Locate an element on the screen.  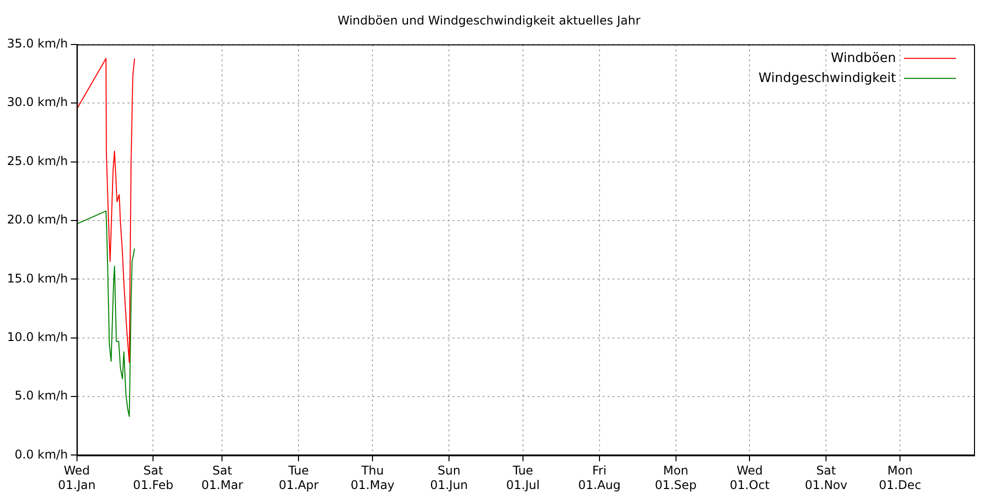
chart-title: Windböen und Windgeschwindigkeit aktuelles Jahr is located at coordinates (489, 20).